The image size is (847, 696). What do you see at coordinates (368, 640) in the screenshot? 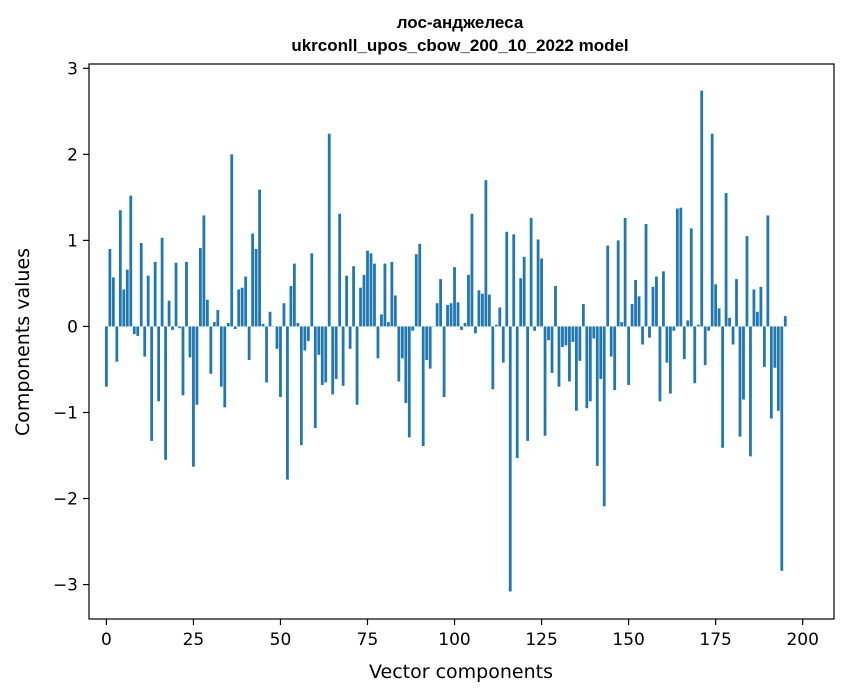
I see `x-tick-label: 75` at bounding box center [368, 640].